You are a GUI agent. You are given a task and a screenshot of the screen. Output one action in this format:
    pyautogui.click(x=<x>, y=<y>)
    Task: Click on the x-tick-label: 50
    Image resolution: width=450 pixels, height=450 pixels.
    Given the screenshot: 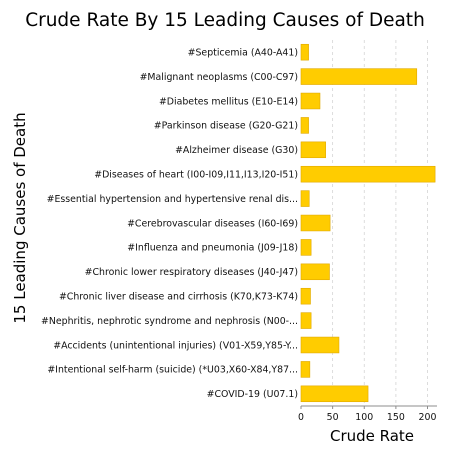 What is the action you would take?
    pyautogui.click(x=333, y=417)
    